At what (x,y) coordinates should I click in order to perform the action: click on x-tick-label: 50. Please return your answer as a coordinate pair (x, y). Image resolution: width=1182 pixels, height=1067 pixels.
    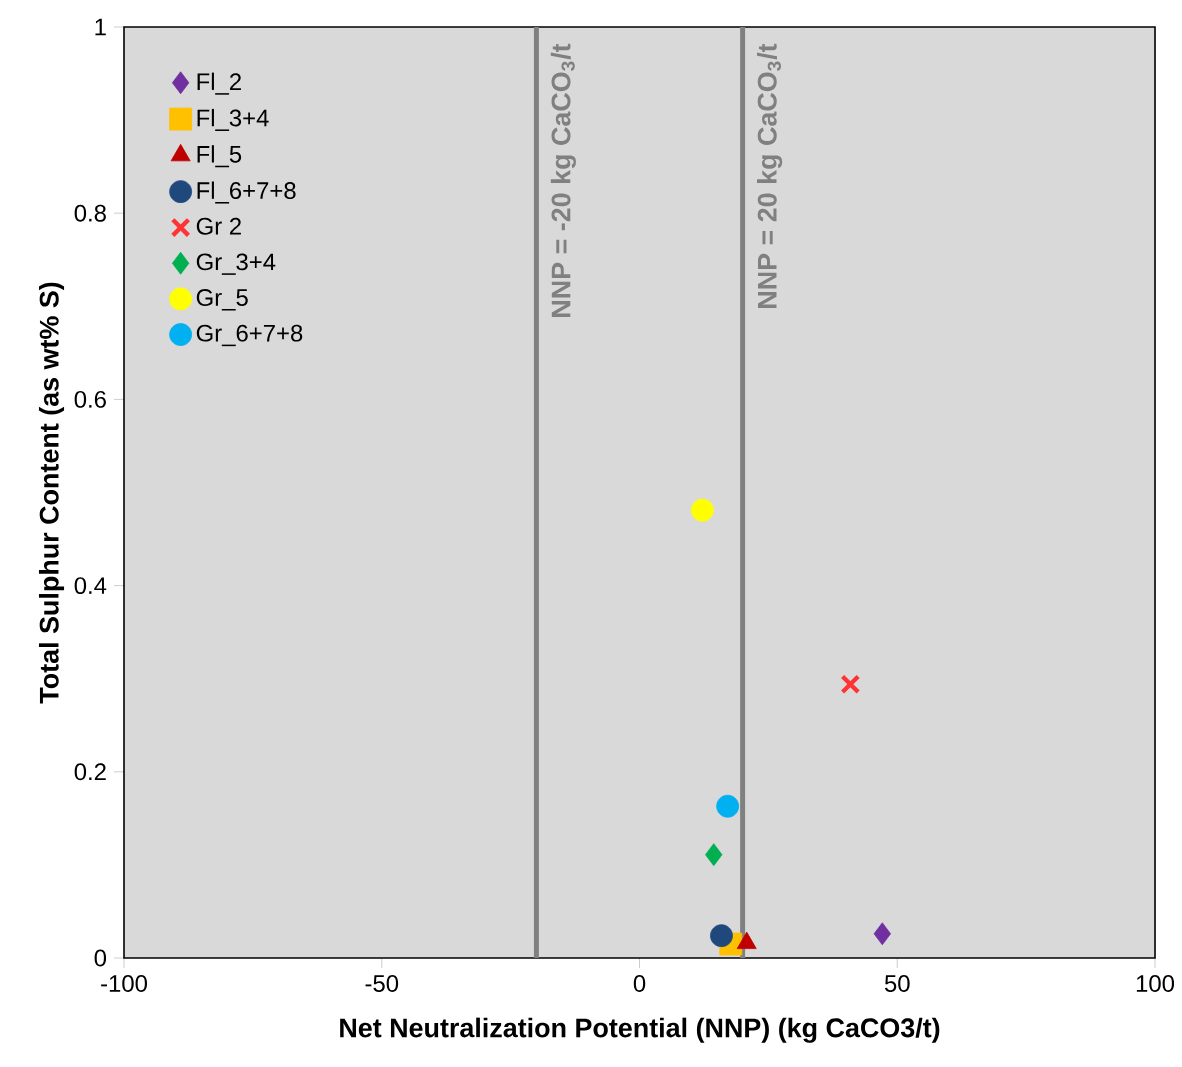
    Looking at the image, I should click on (897, 983).